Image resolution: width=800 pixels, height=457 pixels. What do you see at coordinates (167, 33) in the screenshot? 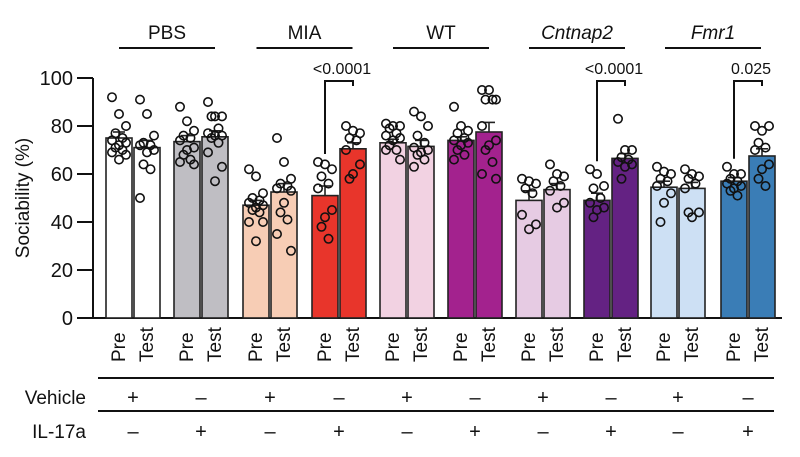
I see `group-label-pbs: PBS` at bounding box center [167, 33].